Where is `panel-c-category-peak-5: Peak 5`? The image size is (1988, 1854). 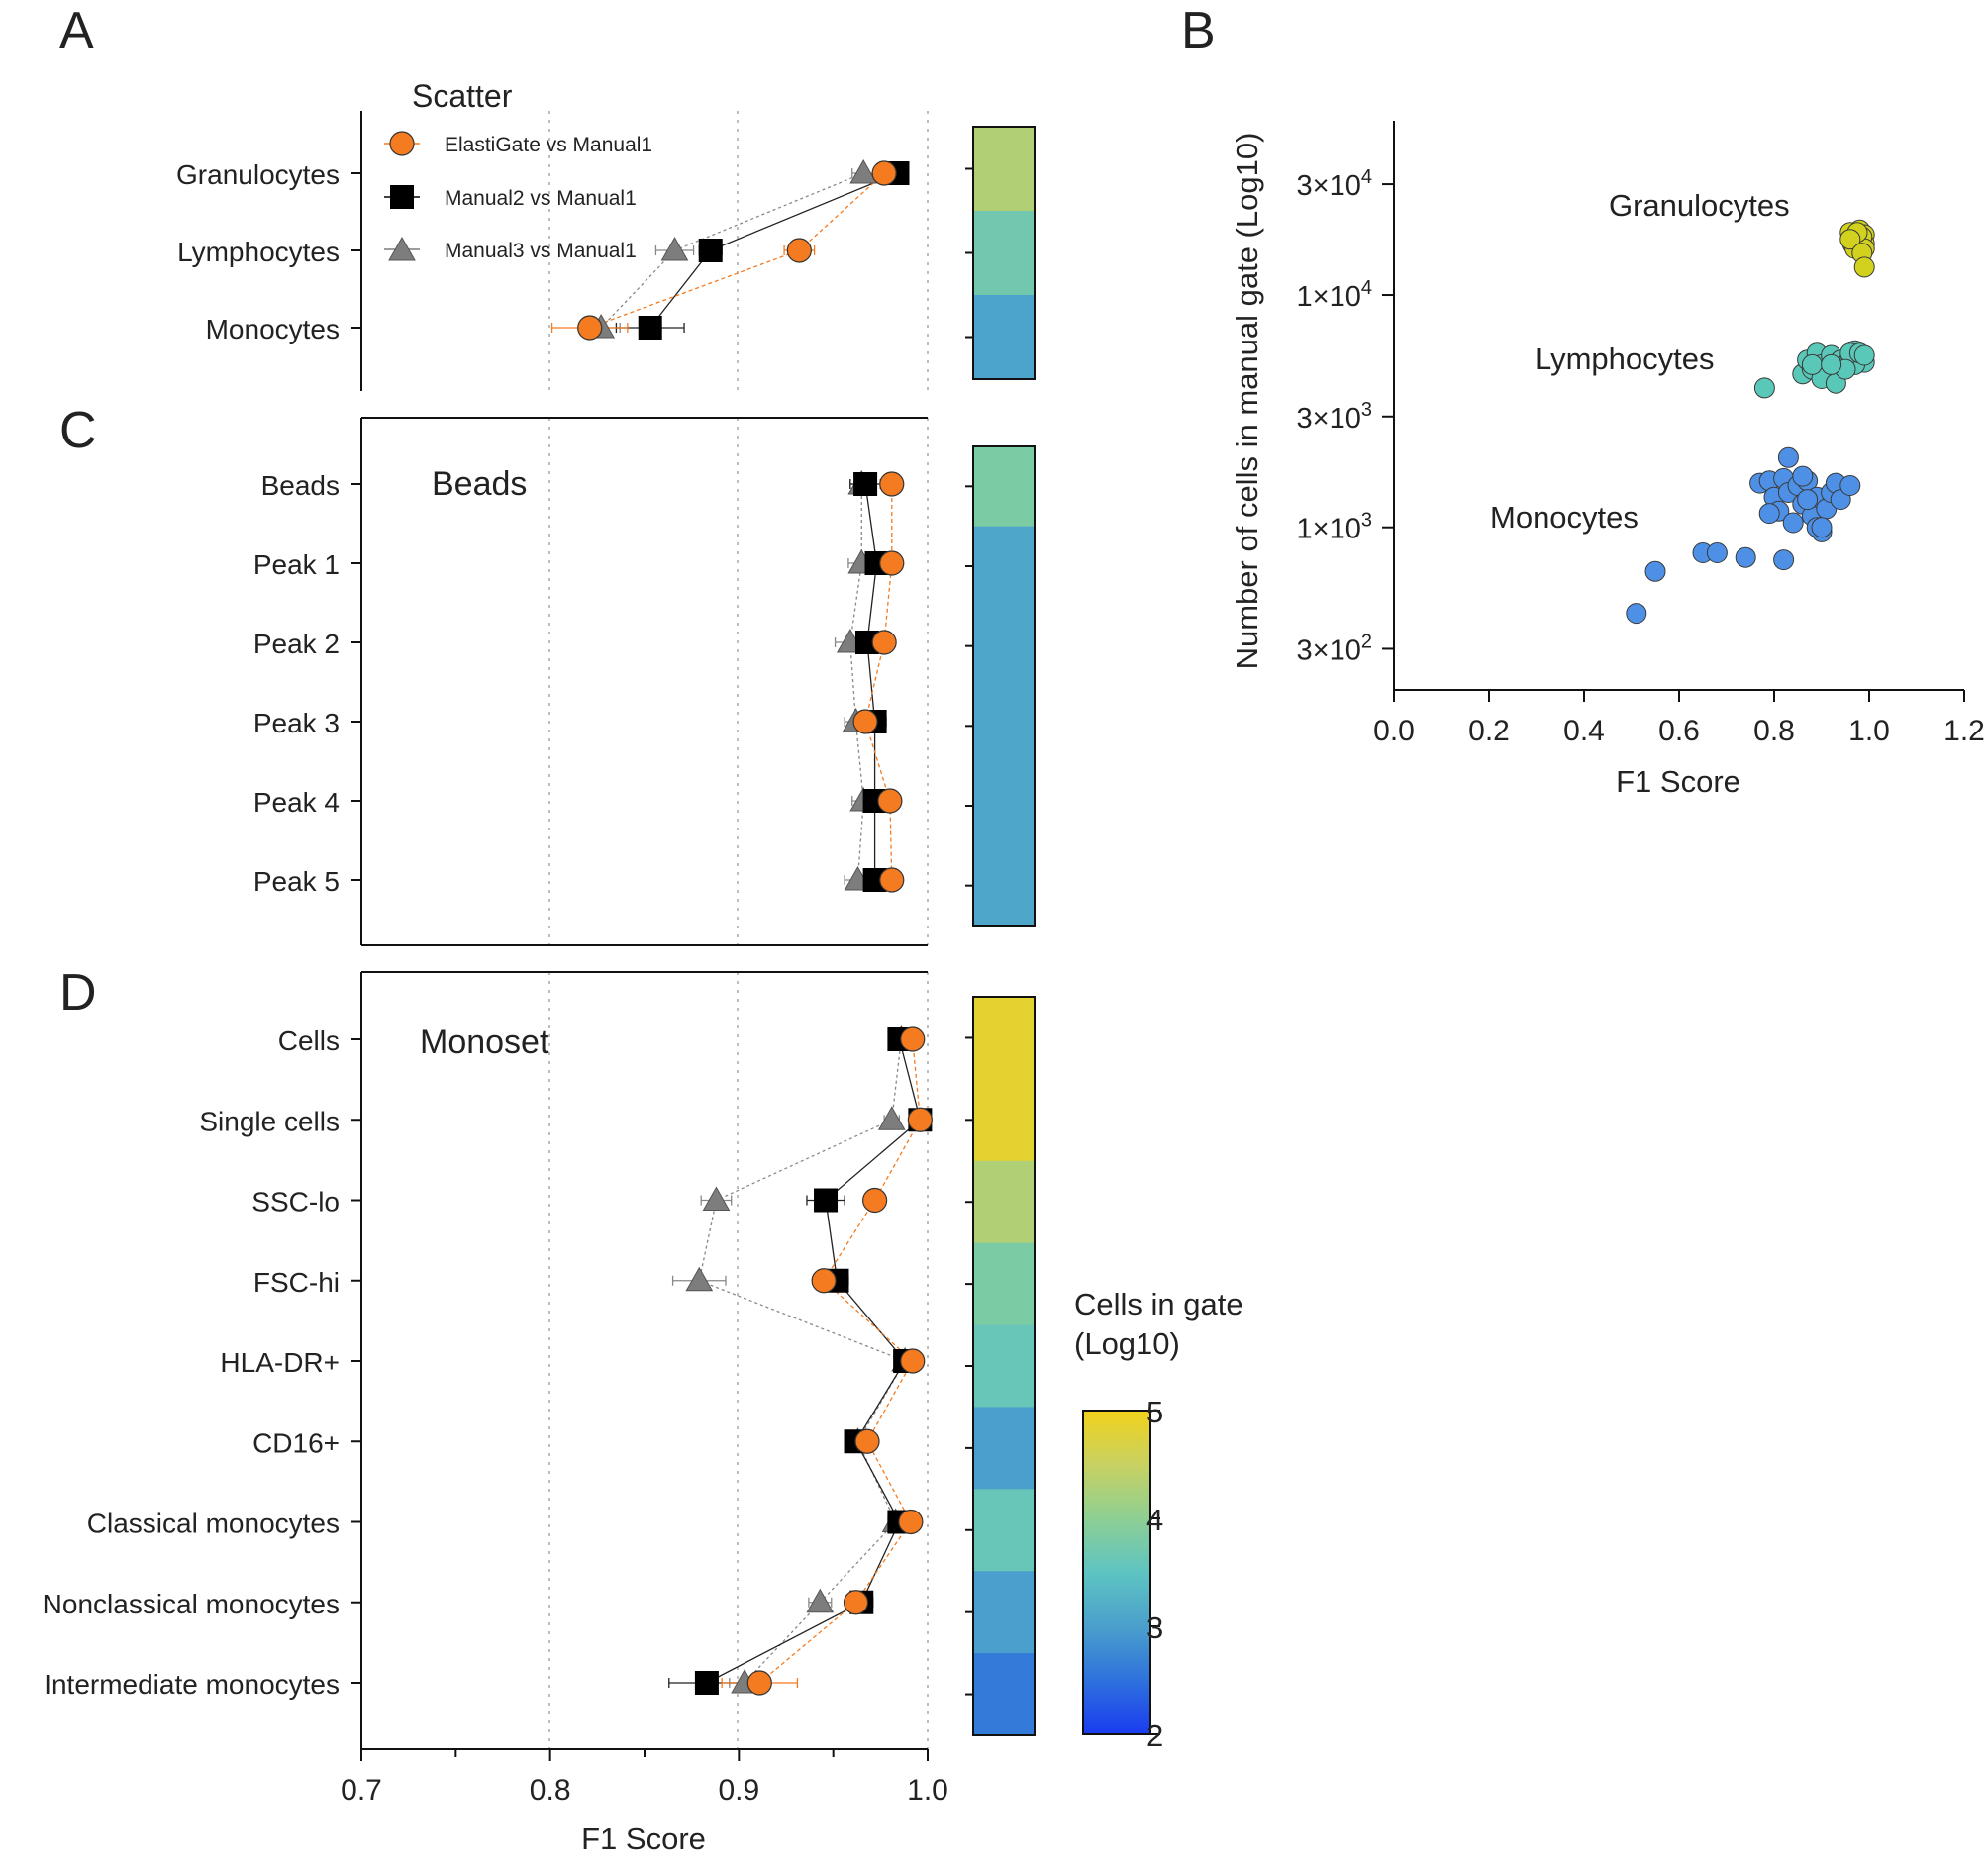
panel-c-category-peak-5: Peak 5 is located at coordinates (296, 881).